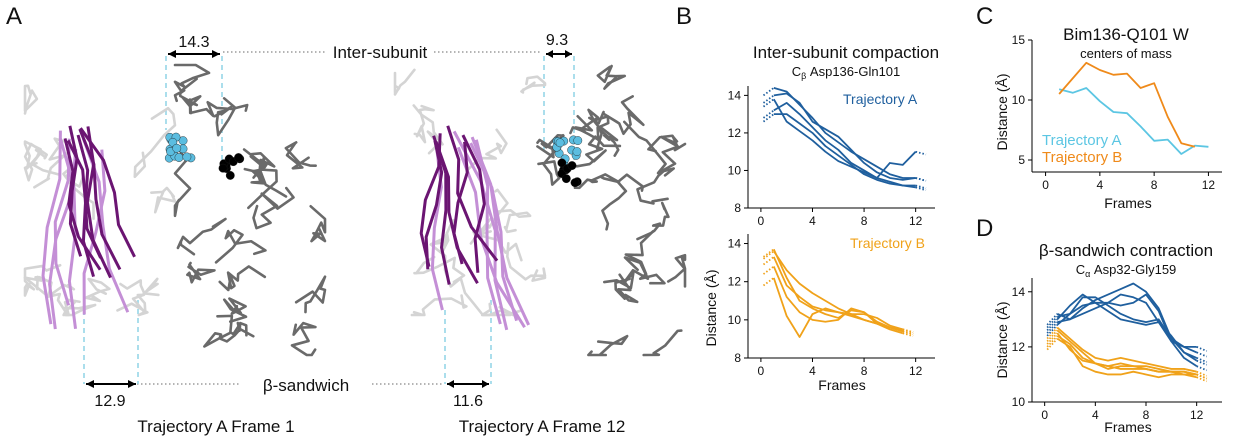 Image resolution: width=1234 pixels, height=436 pixels. Describe the element at coordinates (1019, 347) in the screenshot. I see `y-tick-label: 12` at that location.